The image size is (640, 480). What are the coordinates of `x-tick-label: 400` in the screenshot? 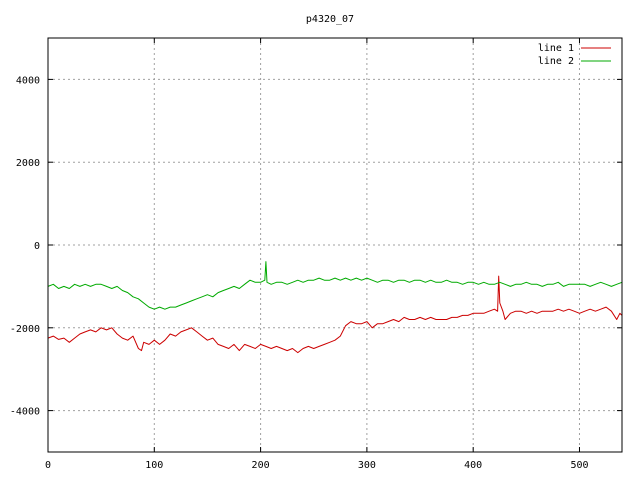 It's located at (473, 465).